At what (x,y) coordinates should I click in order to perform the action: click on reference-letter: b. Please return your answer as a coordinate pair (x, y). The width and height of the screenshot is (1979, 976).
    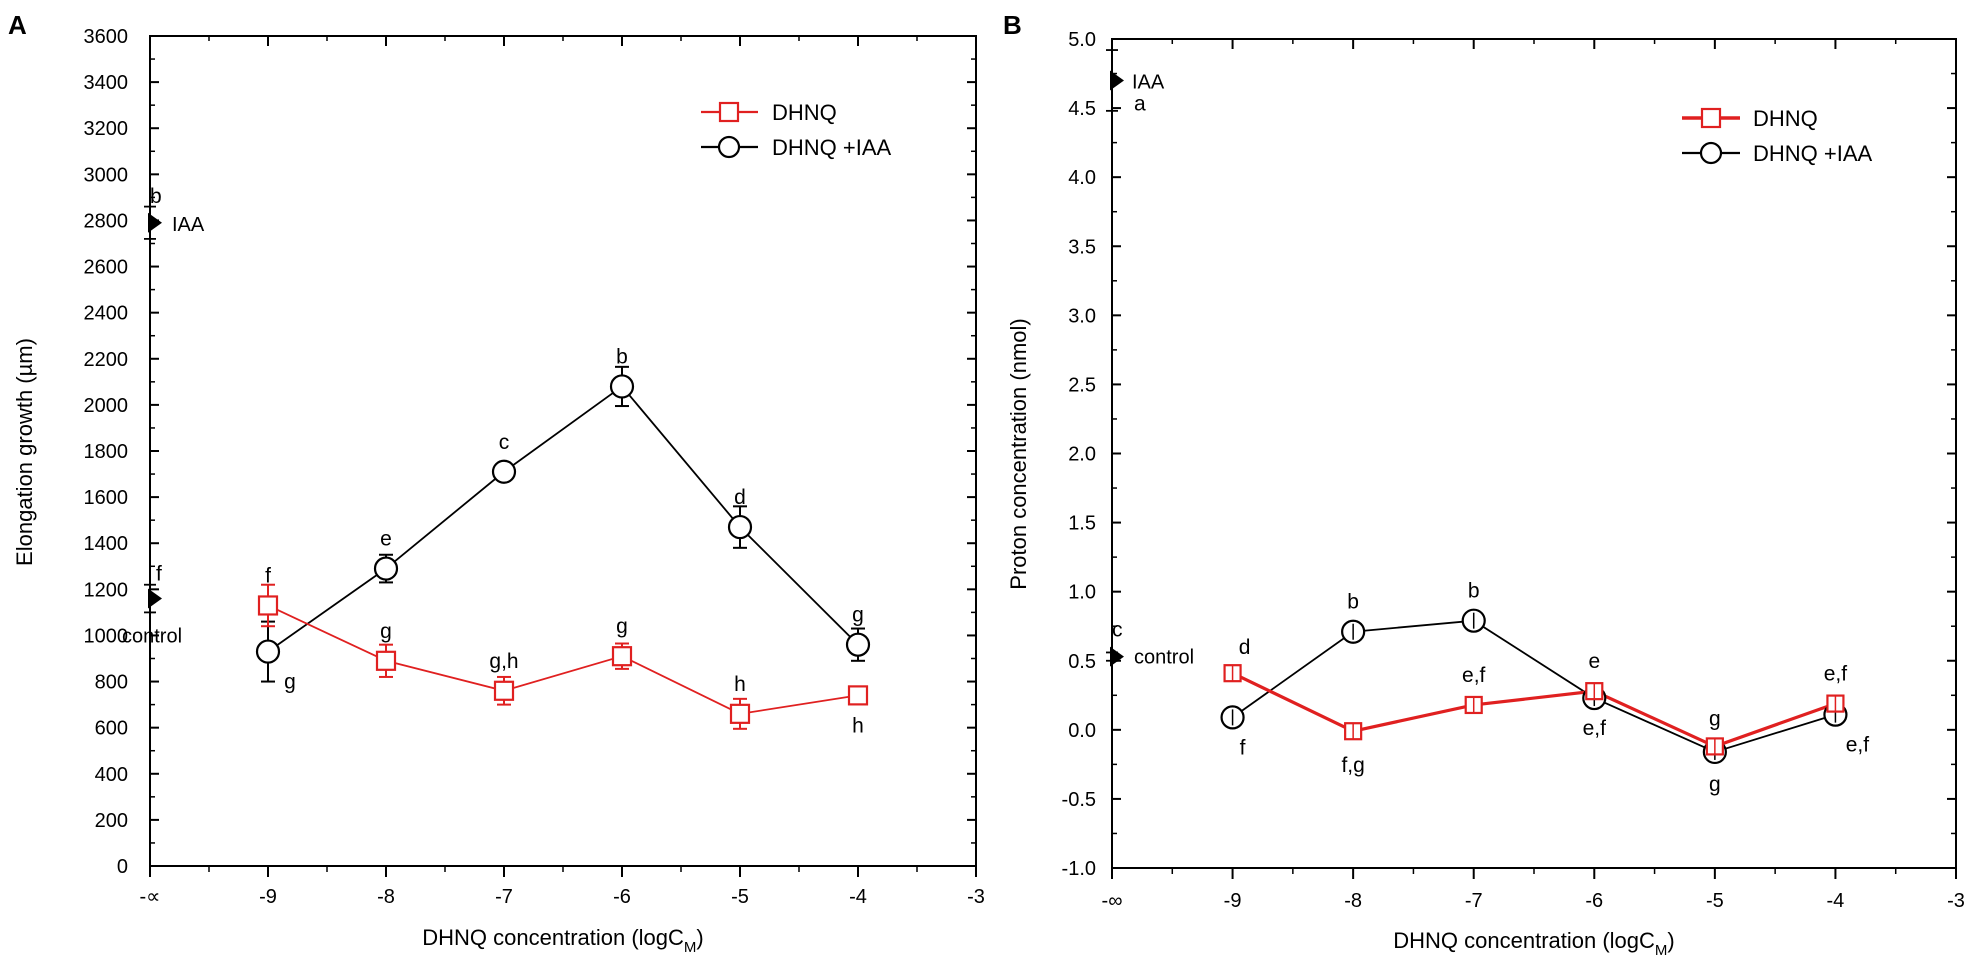
    Looking at the image, I should click on (156, 196).